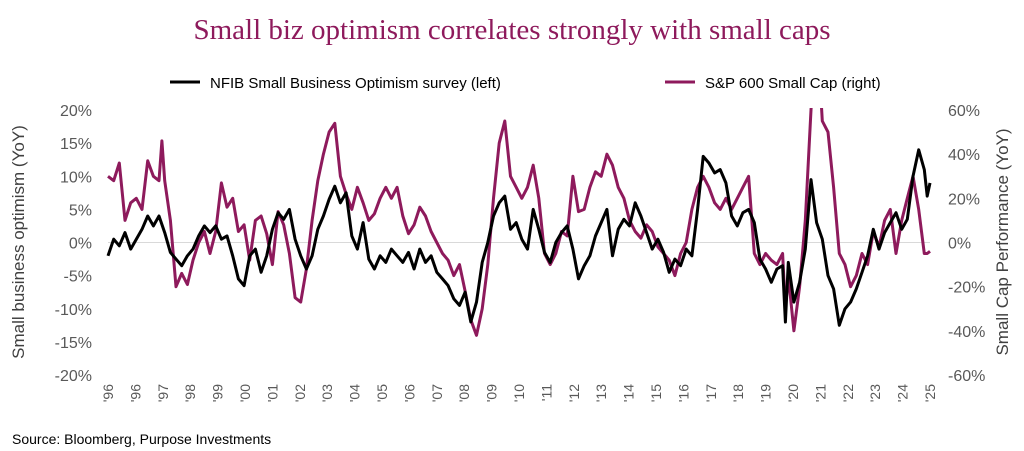 Image resolution: width=1024 pixels, height=451 pixels. What do you see at coordinates (820, 393) in the screenshot?
I see `x-tick-label: '21` at bounding box center [820, 393].